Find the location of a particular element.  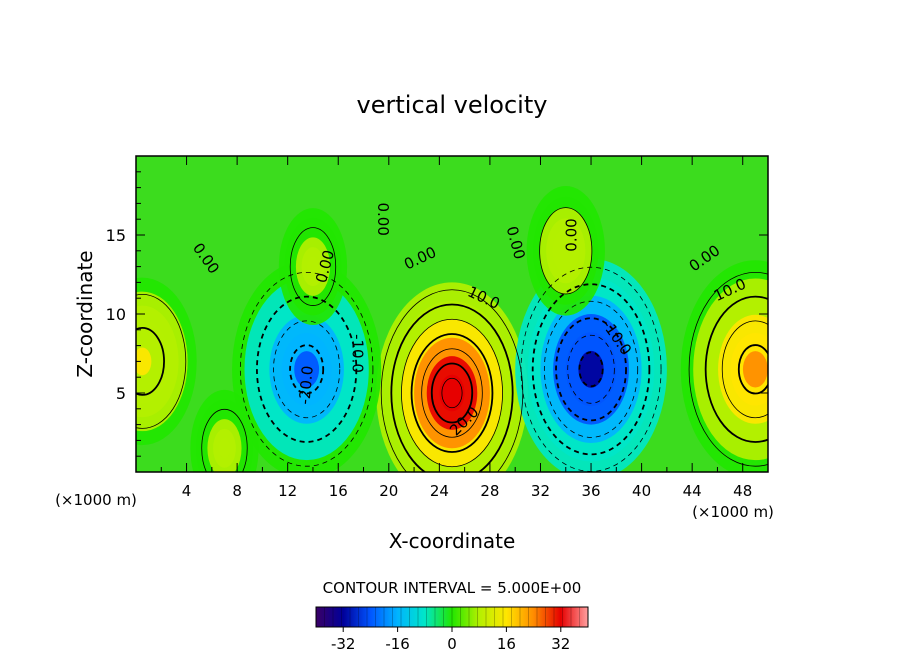

colorbar: -32 -16 0 16 32 is located at coordinates (452, 629).